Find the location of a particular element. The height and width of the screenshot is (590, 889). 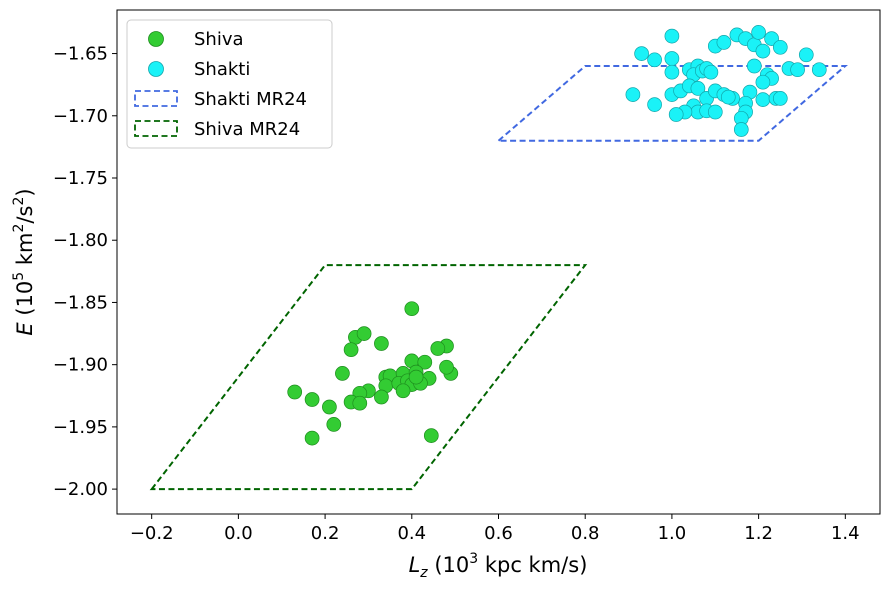

legend-frame is located at coordinates (229, 84).